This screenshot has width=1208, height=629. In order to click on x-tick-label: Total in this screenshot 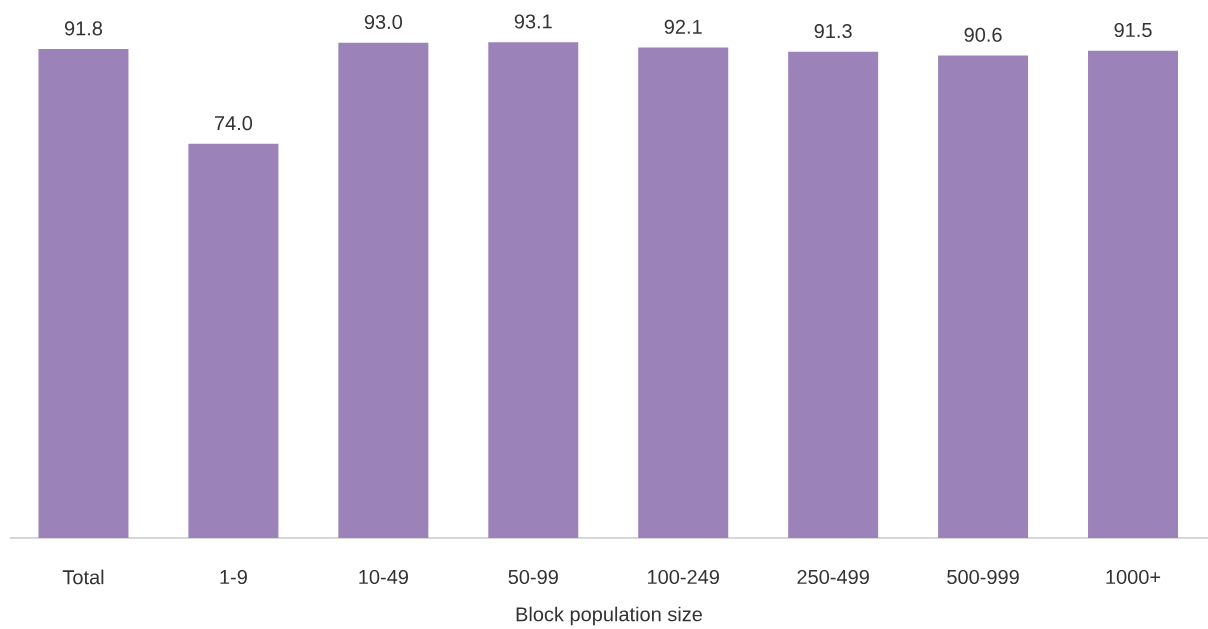, I will do `click(83, 577)`.